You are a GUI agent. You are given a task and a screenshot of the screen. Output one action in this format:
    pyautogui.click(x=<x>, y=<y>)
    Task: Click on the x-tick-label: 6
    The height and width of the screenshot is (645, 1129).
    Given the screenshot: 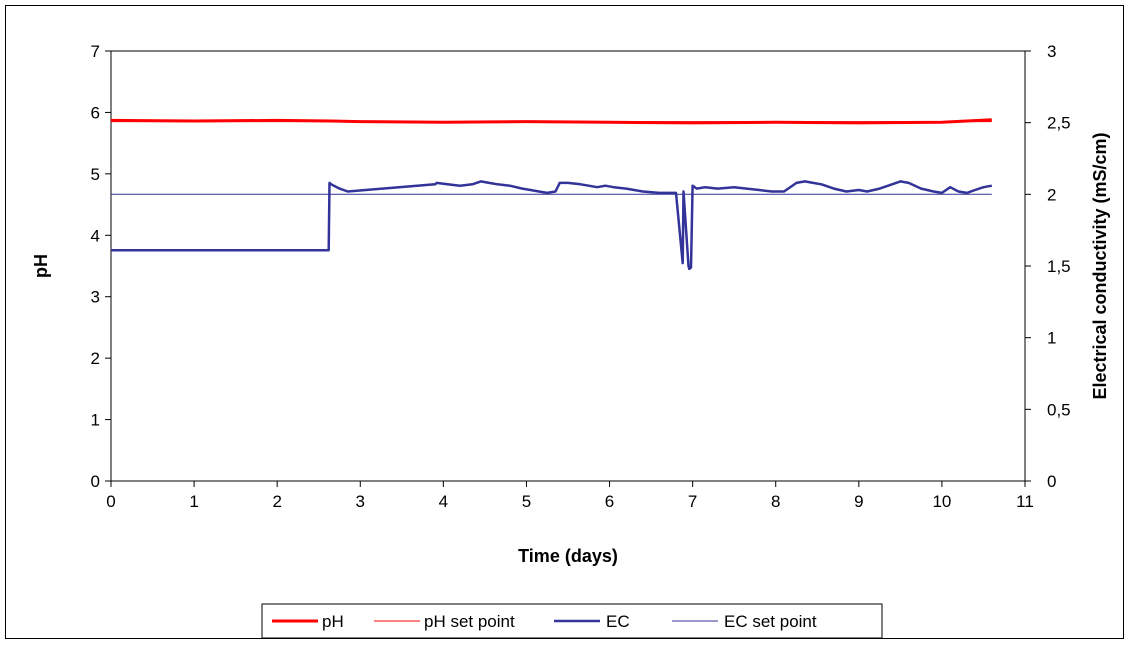 What is the action you would take?
    pyautogui.click(x=609, y=501)
    